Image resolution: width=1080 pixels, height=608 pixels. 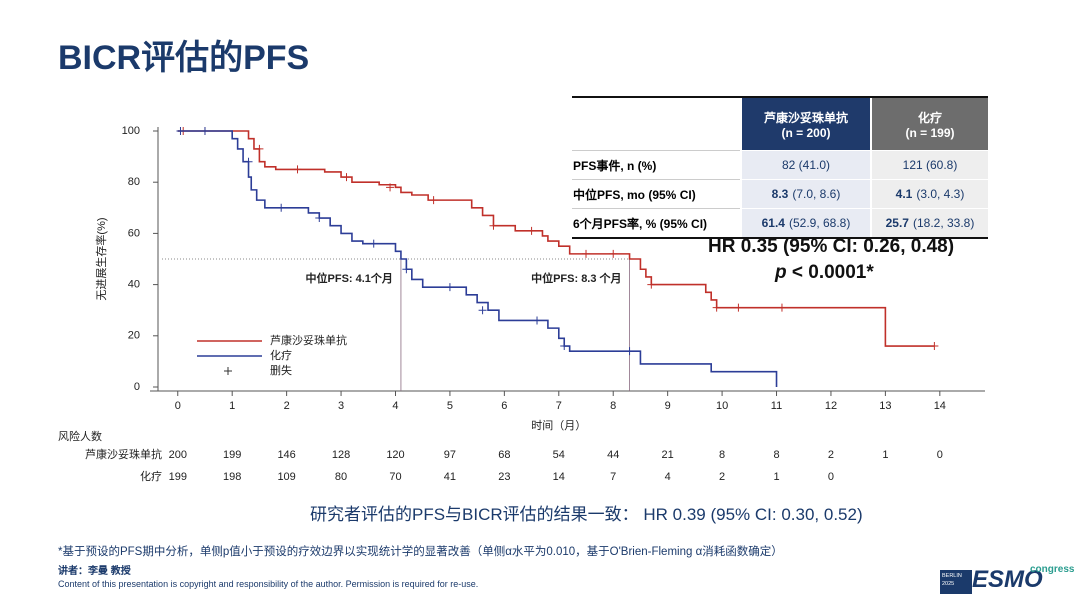 I want to click on legend-censor, so click(x=228, y=371).